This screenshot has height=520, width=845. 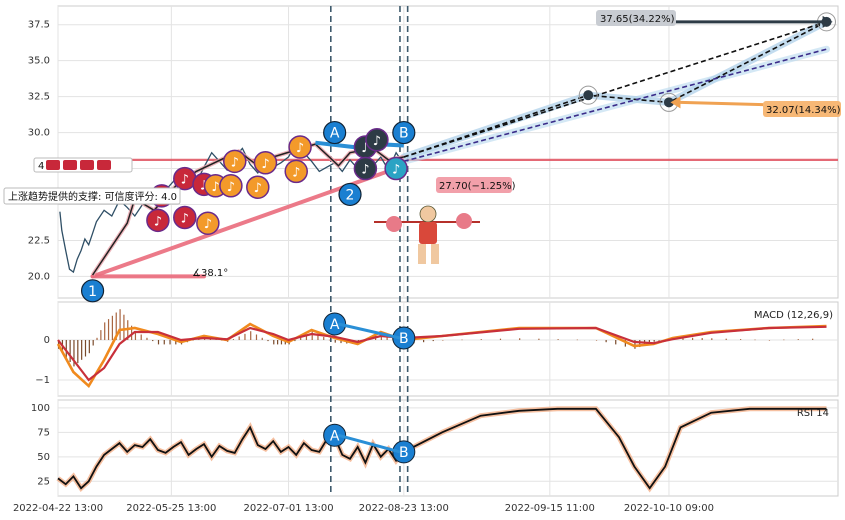 What do you see at coordinates (39, 133) in the screenshot?
I see `price-ytick-label: 30.0` at bounding box center [39, 133].